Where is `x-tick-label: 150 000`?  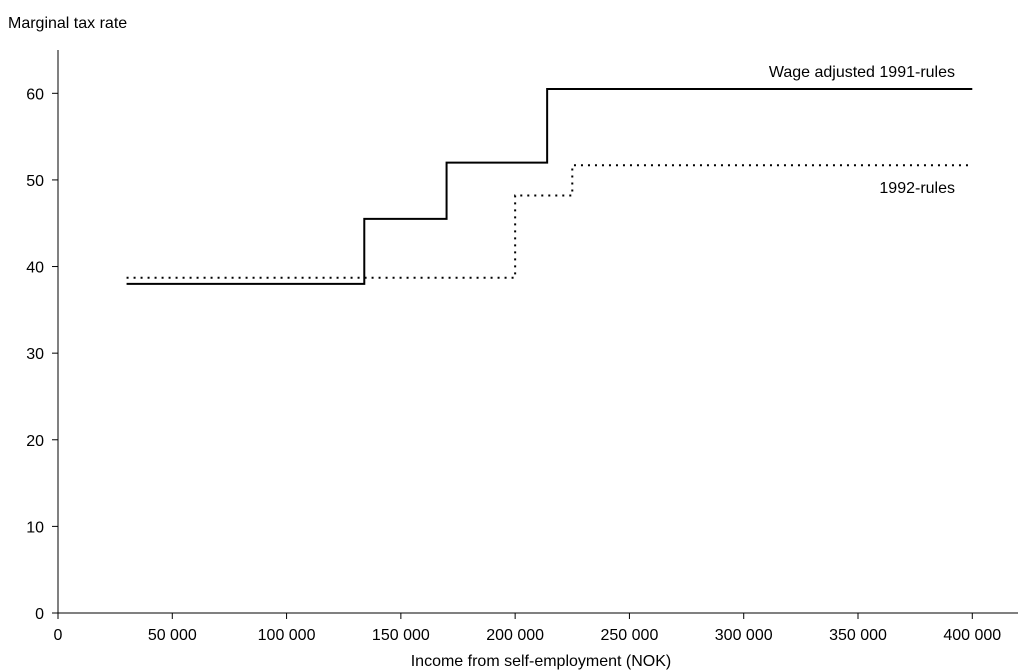
x-tick-label: 150 000 is located at coordinates (401, 635).